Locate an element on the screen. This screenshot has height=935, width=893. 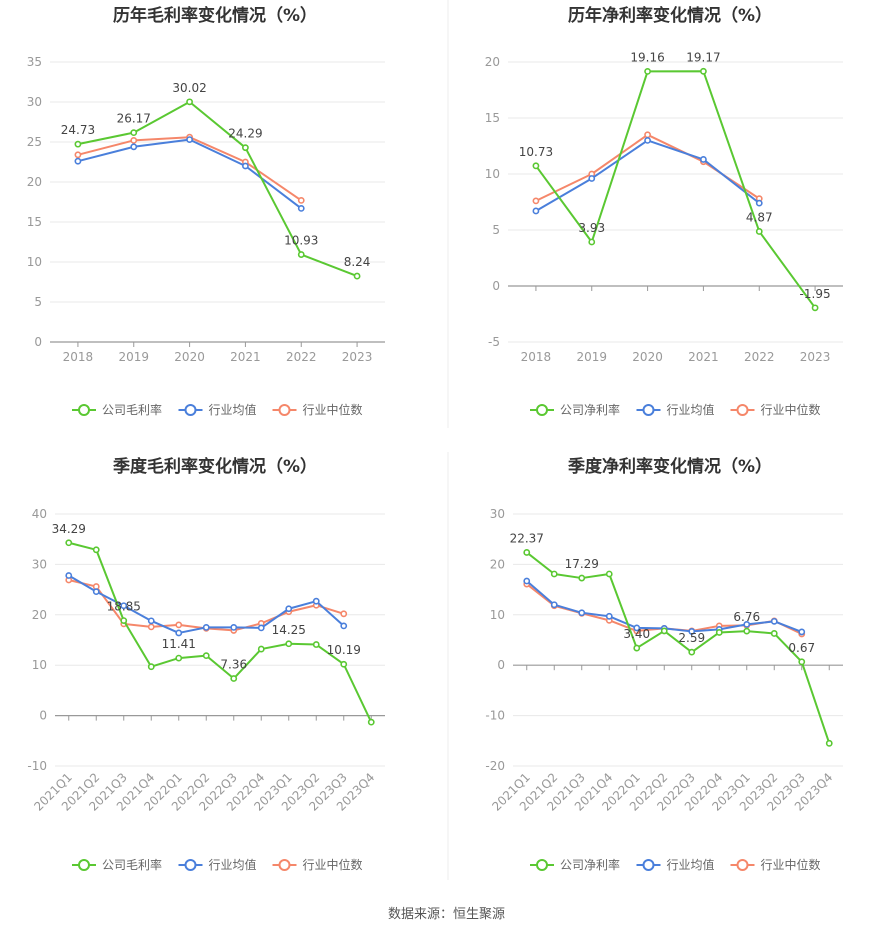
data-label: 19.16 is located at coordinates (647, 57).